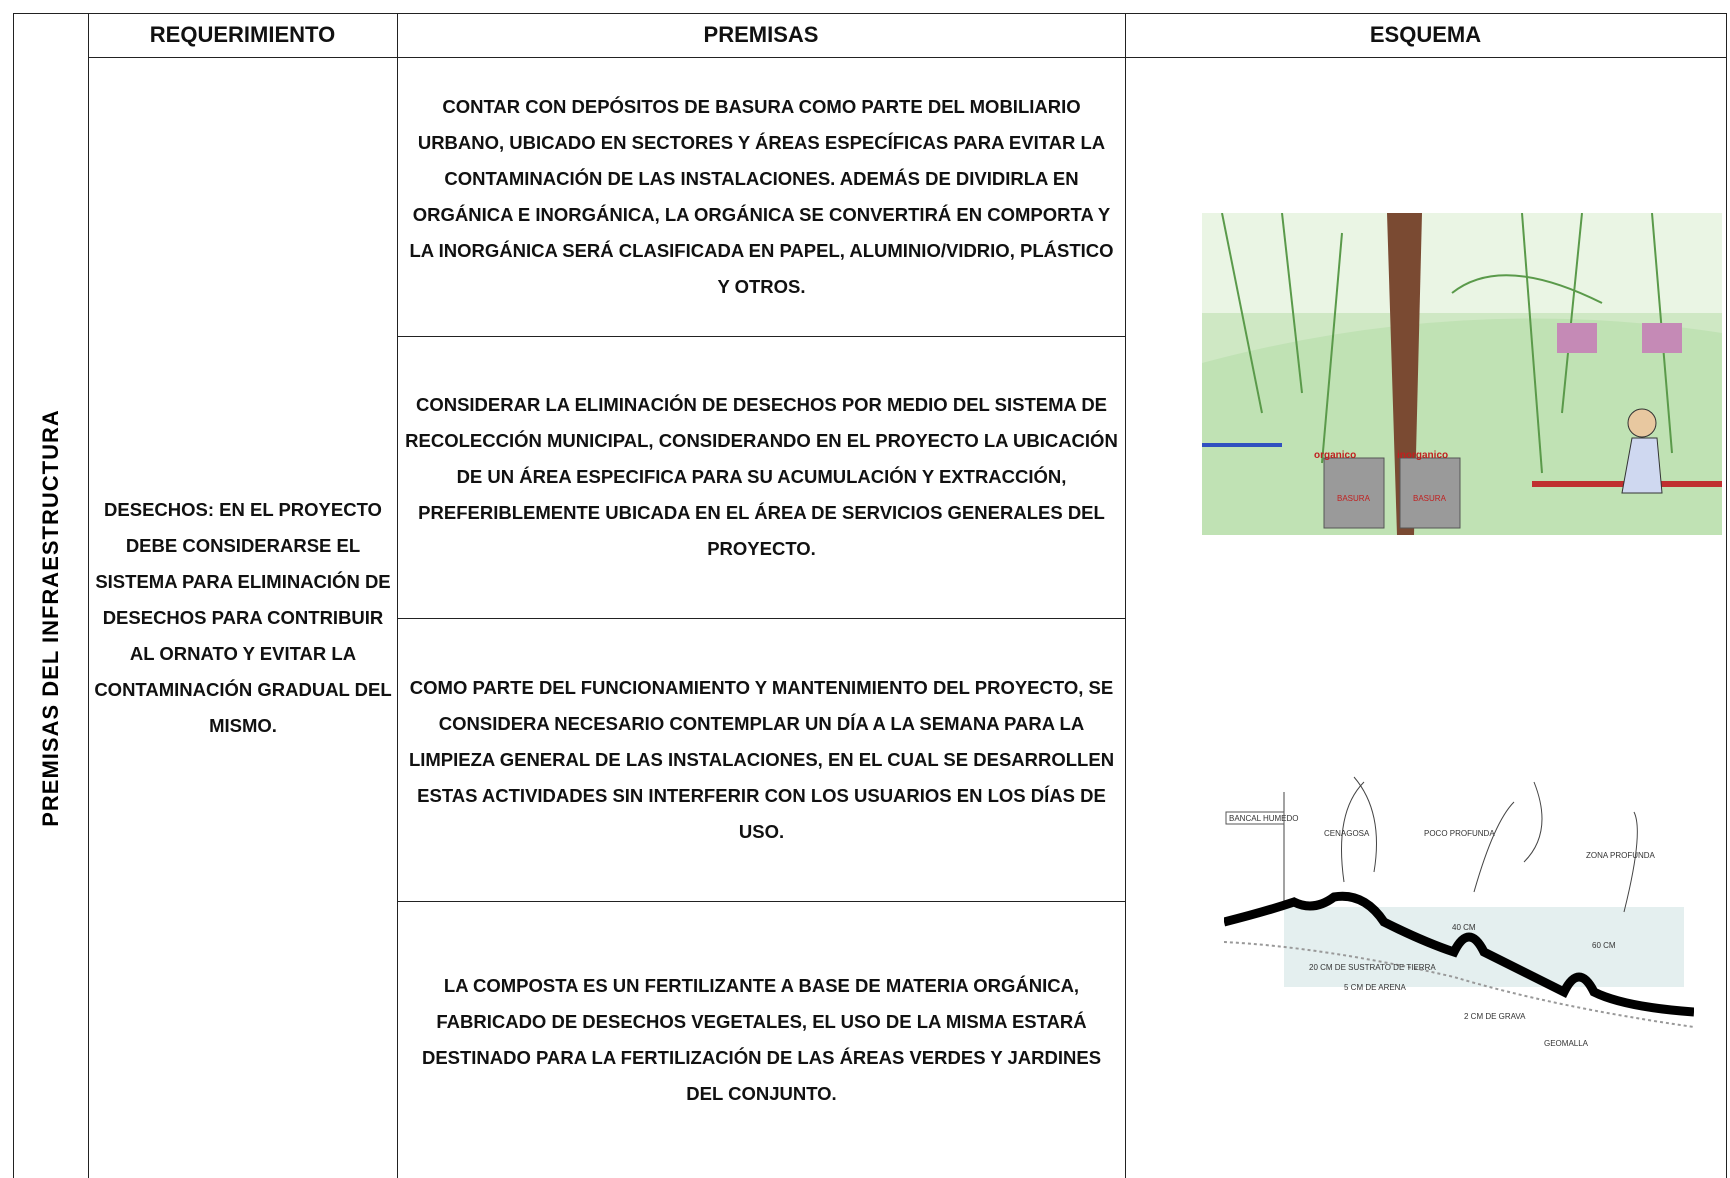 Image resolution: width=1730 pixels, height=1178 pixels. Describe the element at coordinates (1372, 967) in the screenshot. I see `image-label: 20 CM DE SUSTRATO DE TIERRA` at that location.